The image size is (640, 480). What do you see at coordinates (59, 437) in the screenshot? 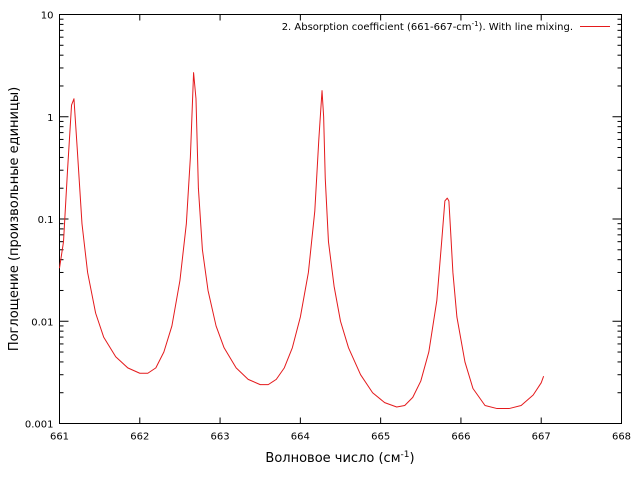
I see `x-tick-label: 661` at bounding box center [59, 437].